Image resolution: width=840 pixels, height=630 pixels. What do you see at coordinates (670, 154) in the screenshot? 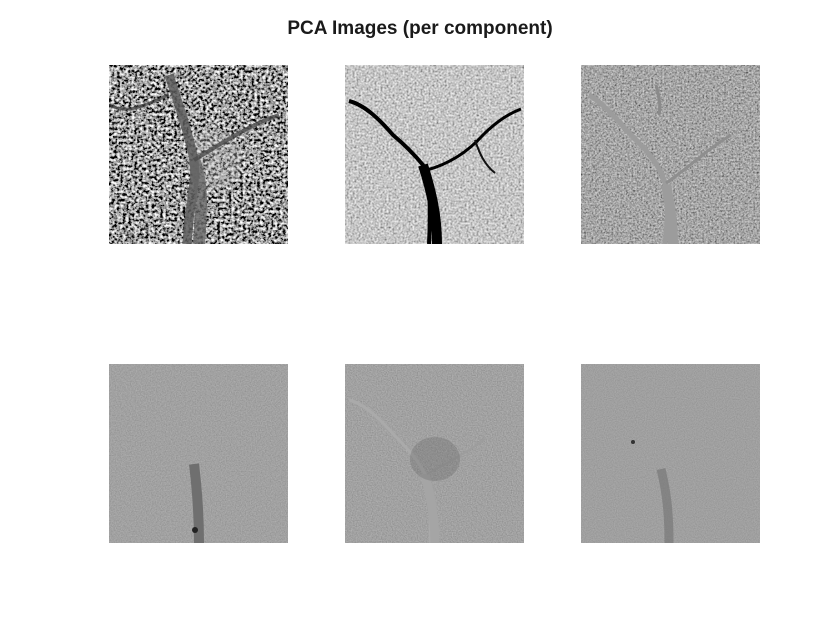
I see `pca-component-3-image` at bounding box center [670, 154].